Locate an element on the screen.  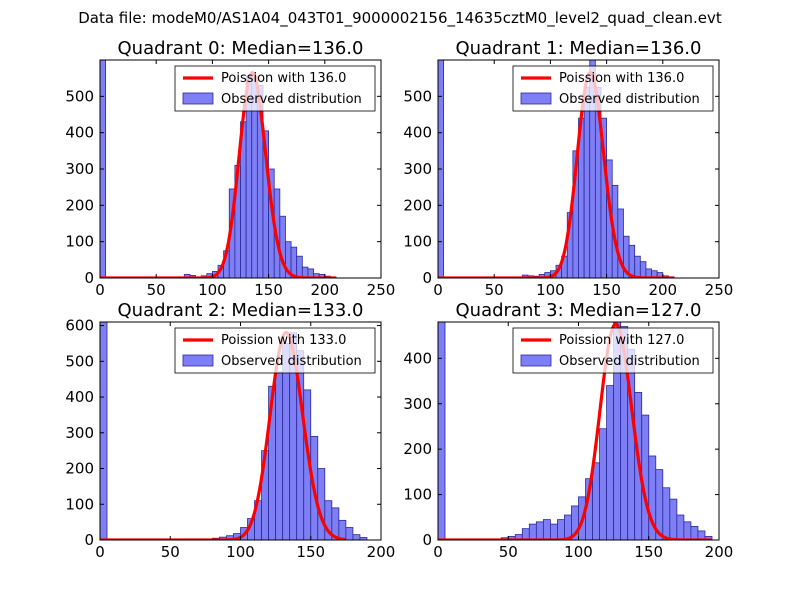
y-tick-label: 600 is located at coordinates (79, 326).